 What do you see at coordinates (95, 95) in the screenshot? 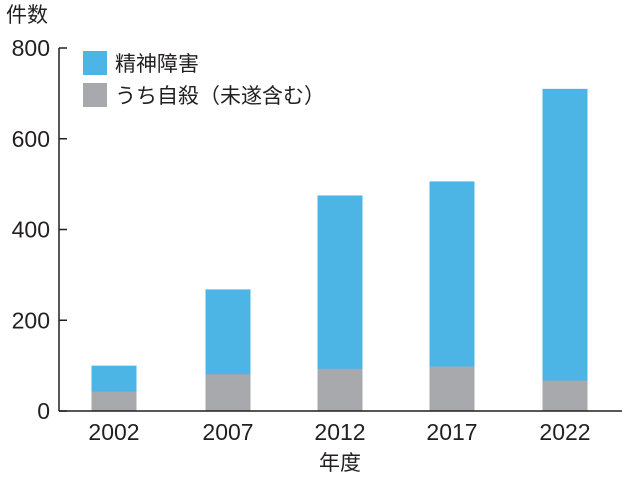
I see `legend-swatch-suicide` at bounding box center [95, 95].